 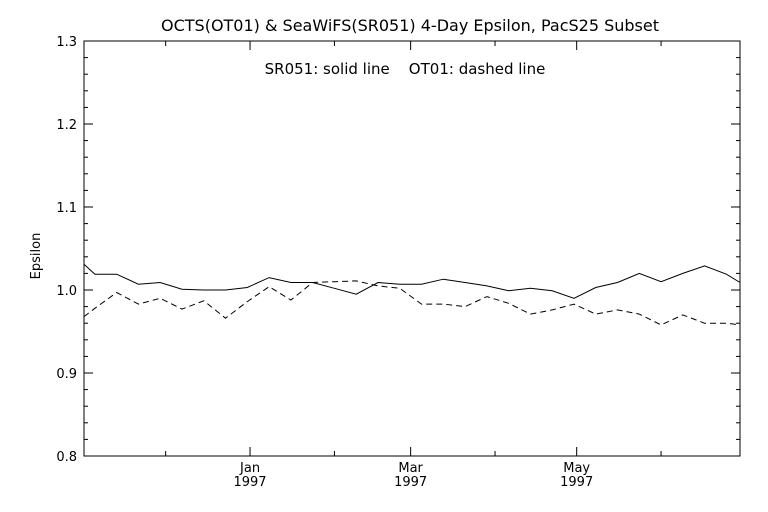 What do you see at coordinates (249, 468) in the screenshot?
I see `x-tick-label-month: Jan` at bounding box center [249, 468].